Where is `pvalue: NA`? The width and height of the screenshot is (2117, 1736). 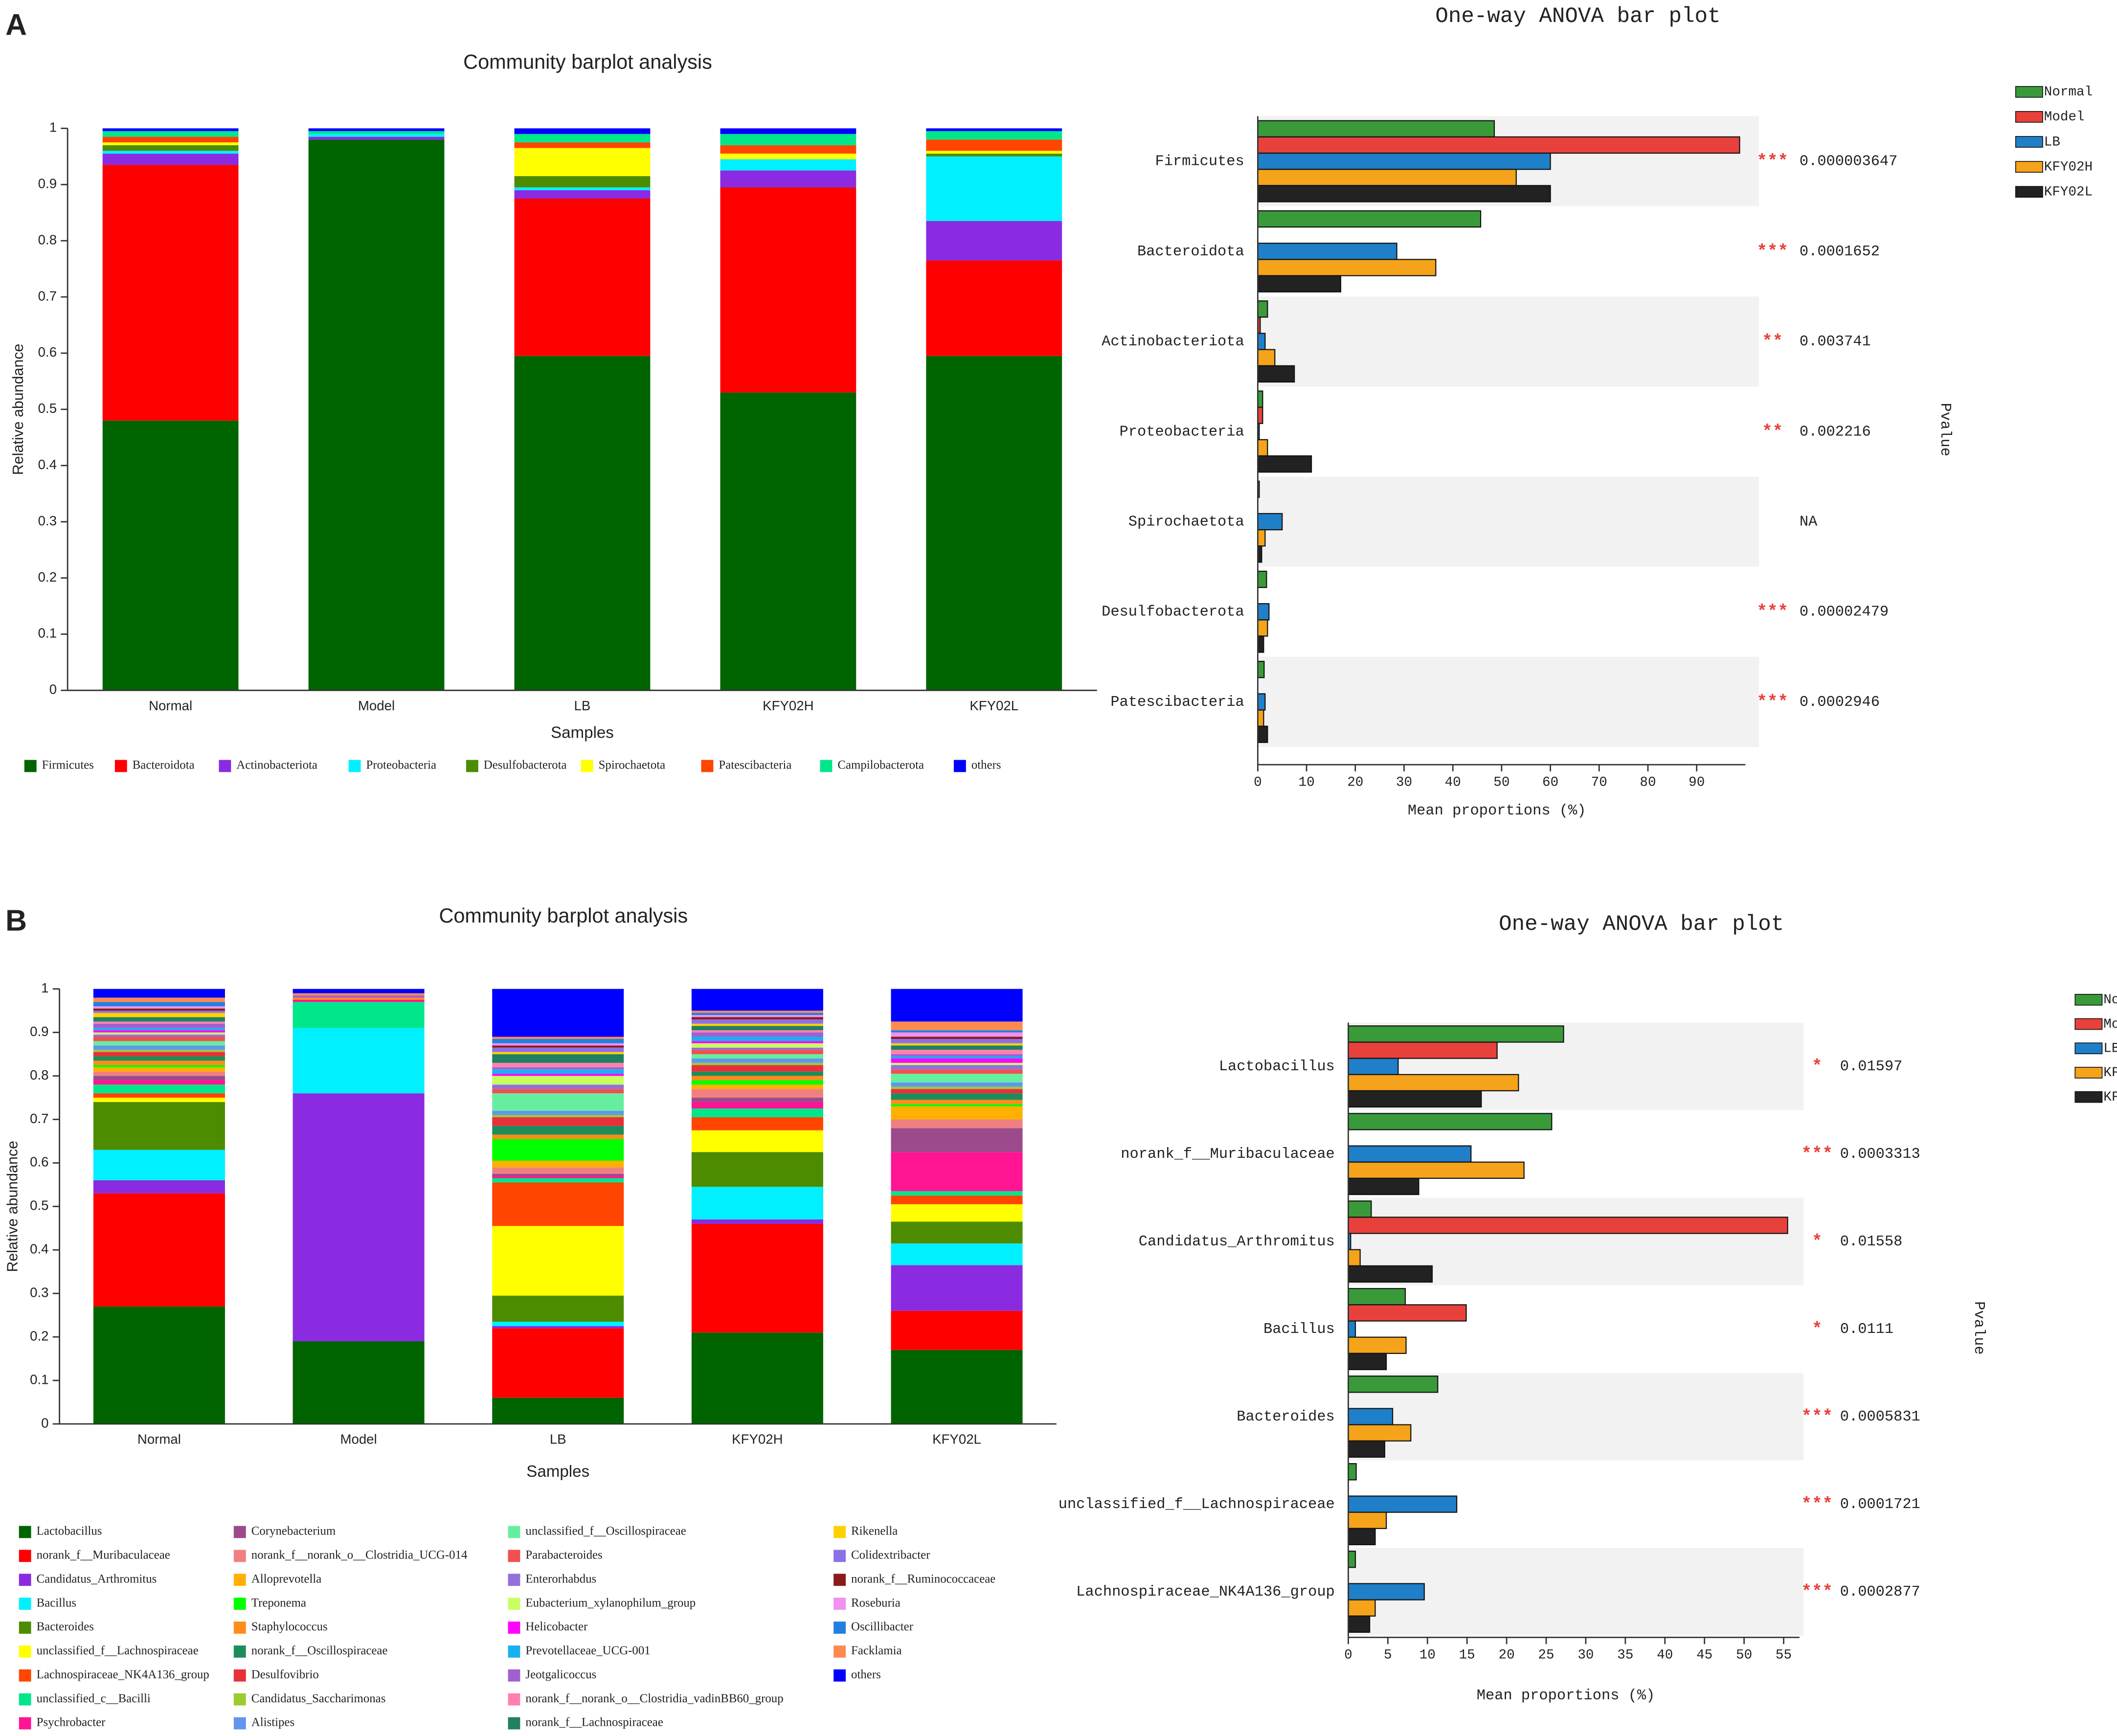 pvalue: NA is located at coordinates (1809, 523).